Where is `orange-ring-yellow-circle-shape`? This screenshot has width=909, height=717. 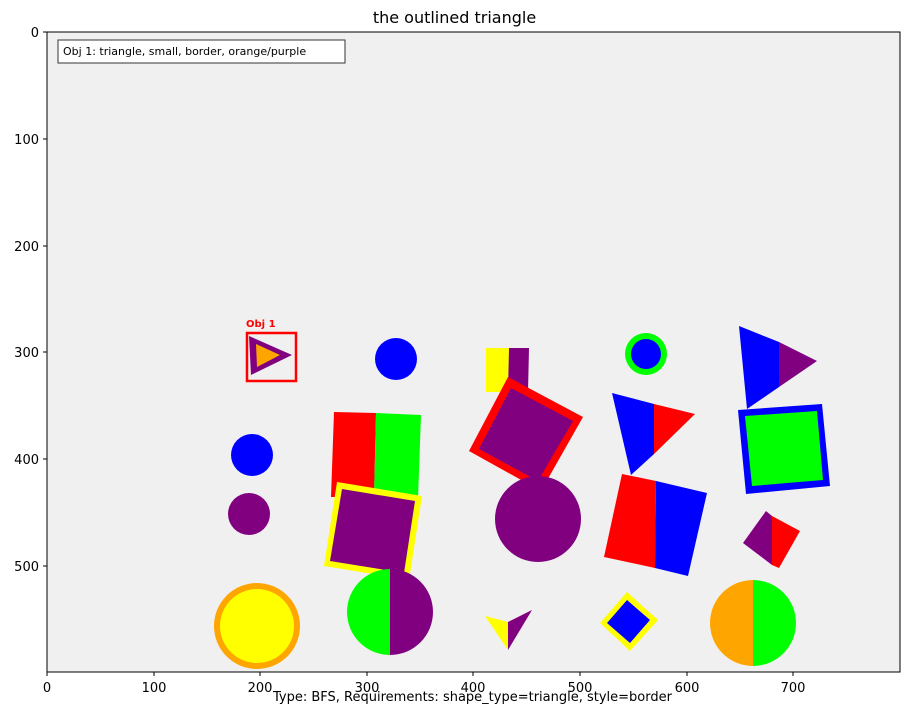 orange-ring-yellow-circle-shape is located at coordinates (257, 626).